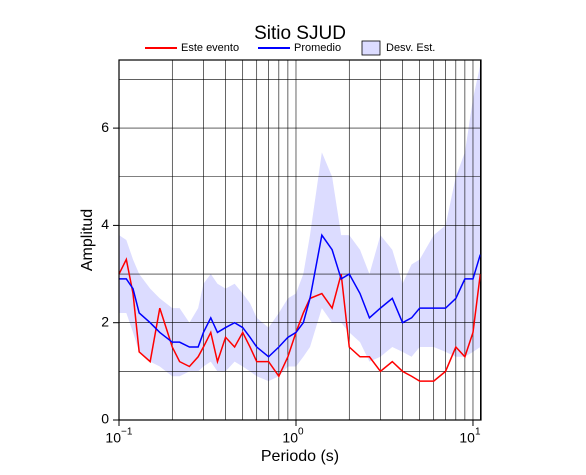  I want to click on chart-title: Sitio SJUD, so click(300, 33).